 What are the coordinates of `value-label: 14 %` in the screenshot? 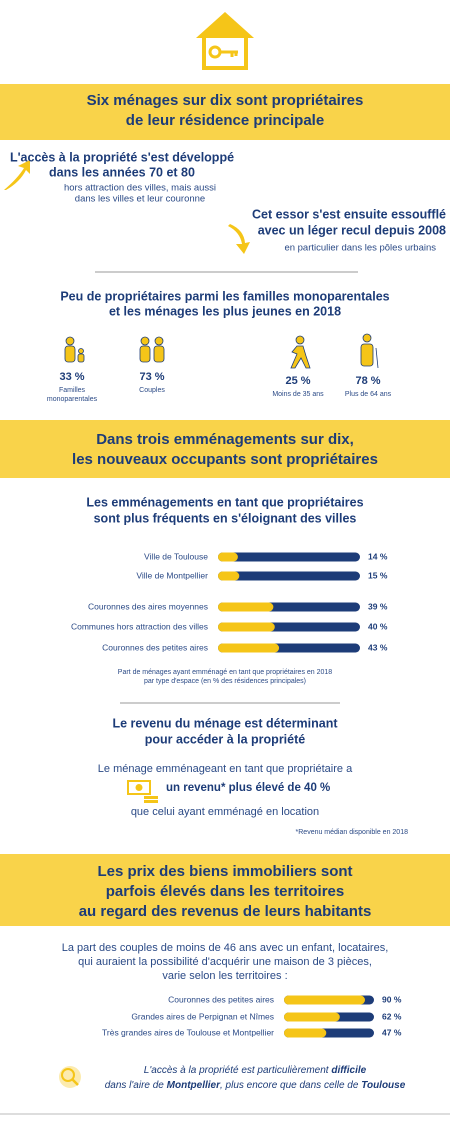 It's located at (378, 556).